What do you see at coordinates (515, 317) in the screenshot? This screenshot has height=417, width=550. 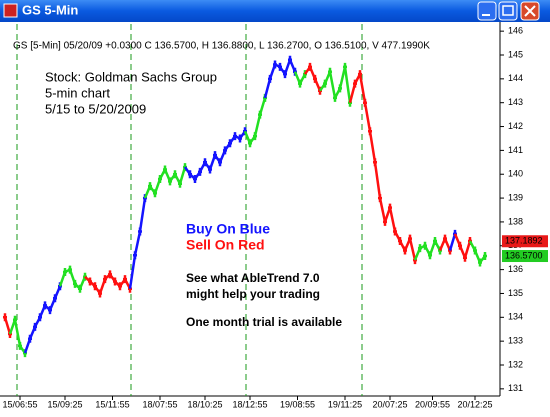 I see `y-tick-label: 134` at bounding box center [515, 317].